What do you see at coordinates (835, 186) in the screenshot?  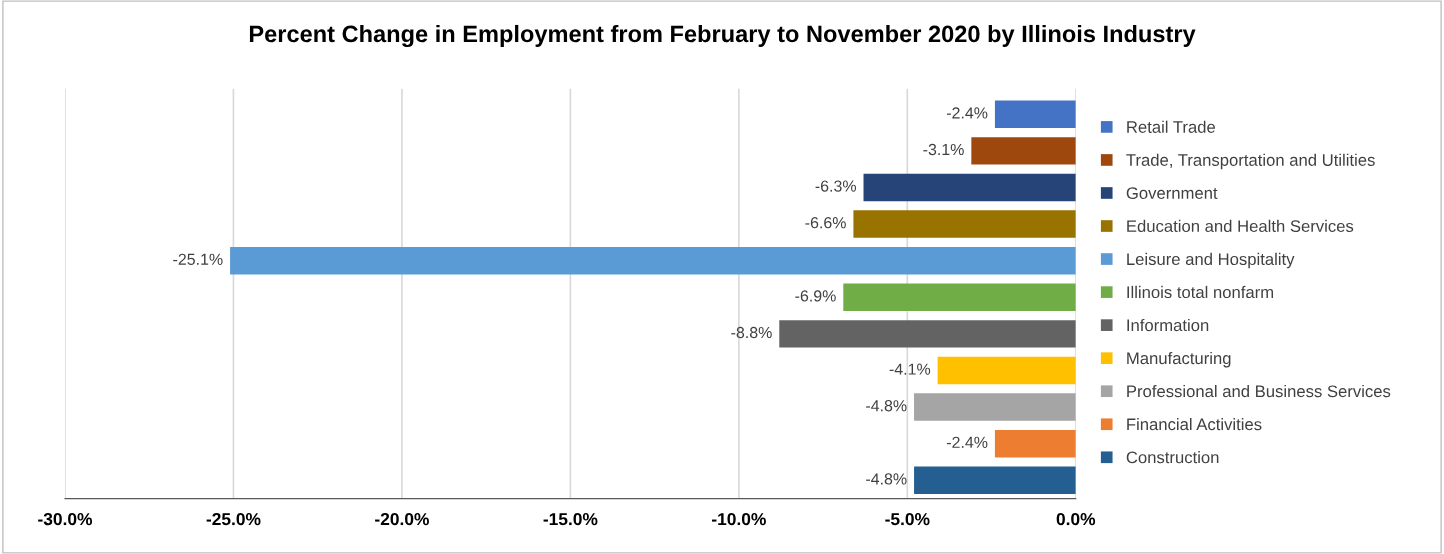 I see `data-label: -6.3%` at bounding box center [835, 186].